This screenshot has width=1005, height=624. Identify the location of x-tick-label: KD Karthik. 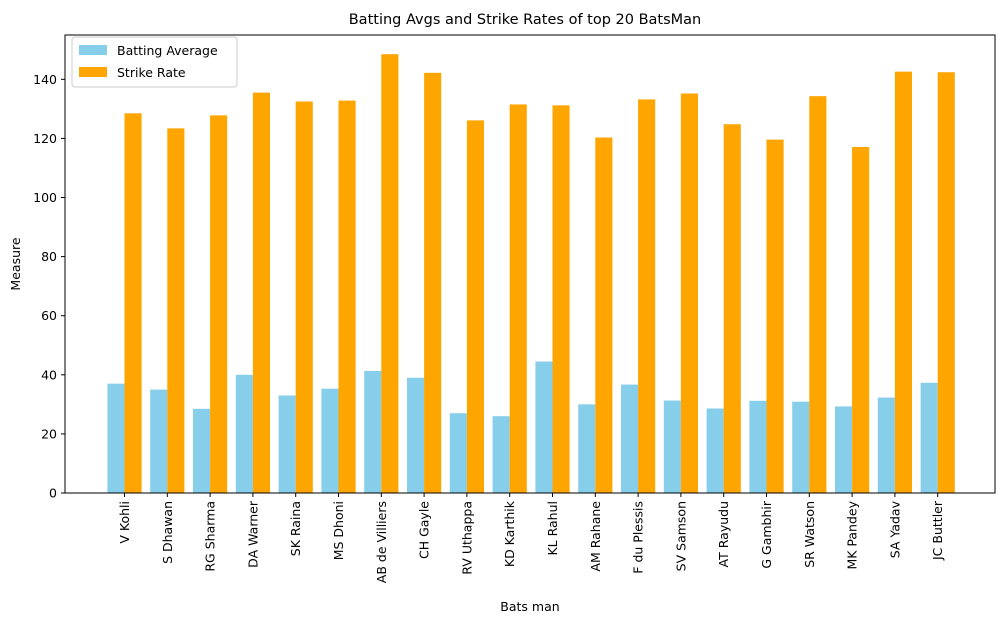
(509, 533).